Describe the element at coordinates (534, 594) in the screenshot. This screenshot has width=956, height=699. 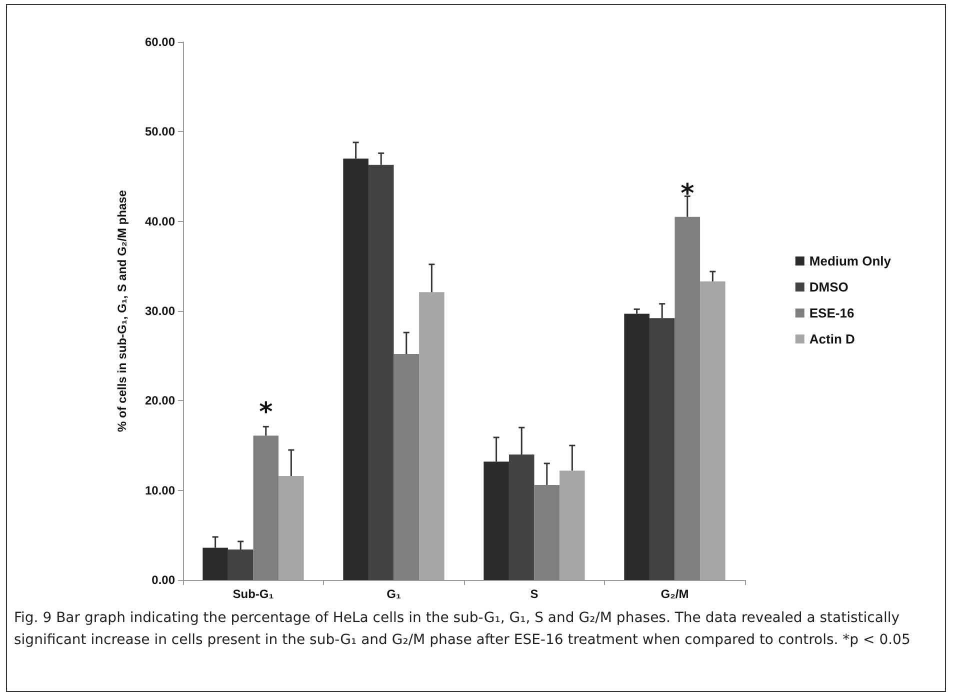
I see `x-tick-label: S` at that location.